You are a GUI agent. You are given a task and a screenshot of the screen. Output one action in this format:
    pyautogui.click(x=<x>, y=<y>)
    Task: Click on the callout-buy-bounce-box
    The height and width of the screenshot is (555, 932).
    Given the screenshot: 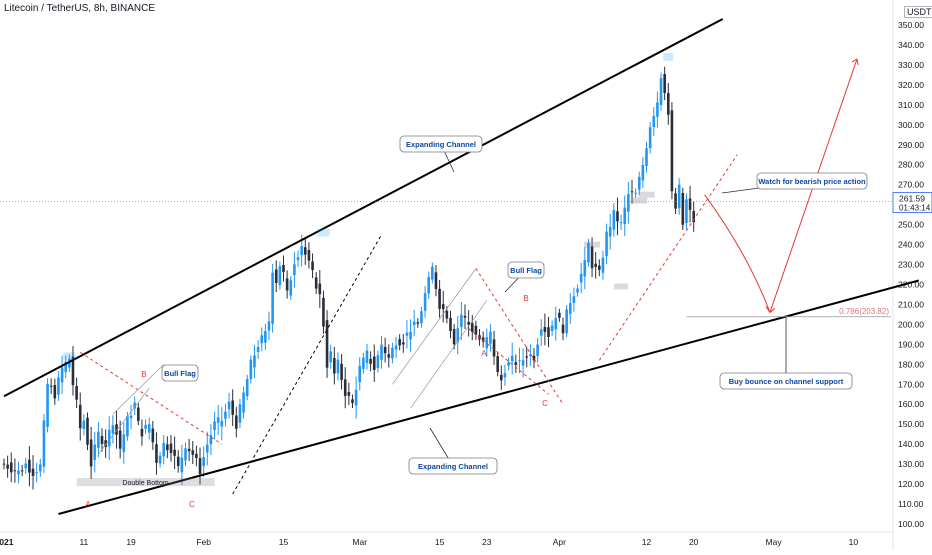 What is the action you would take?
    pyautogui.click(x=786, y=381)
    